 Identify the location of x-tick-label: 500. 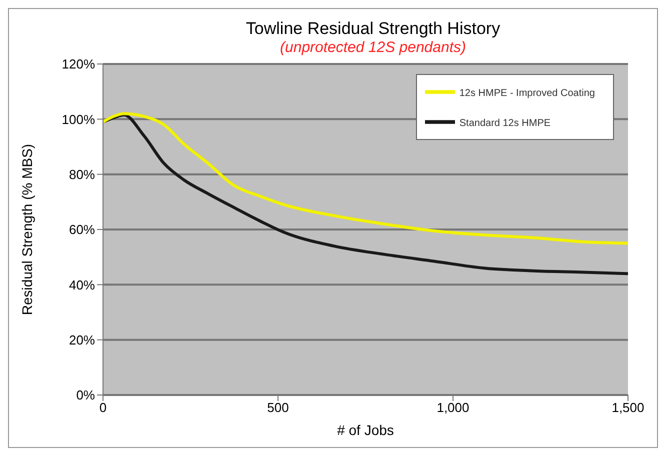
(278, 408).